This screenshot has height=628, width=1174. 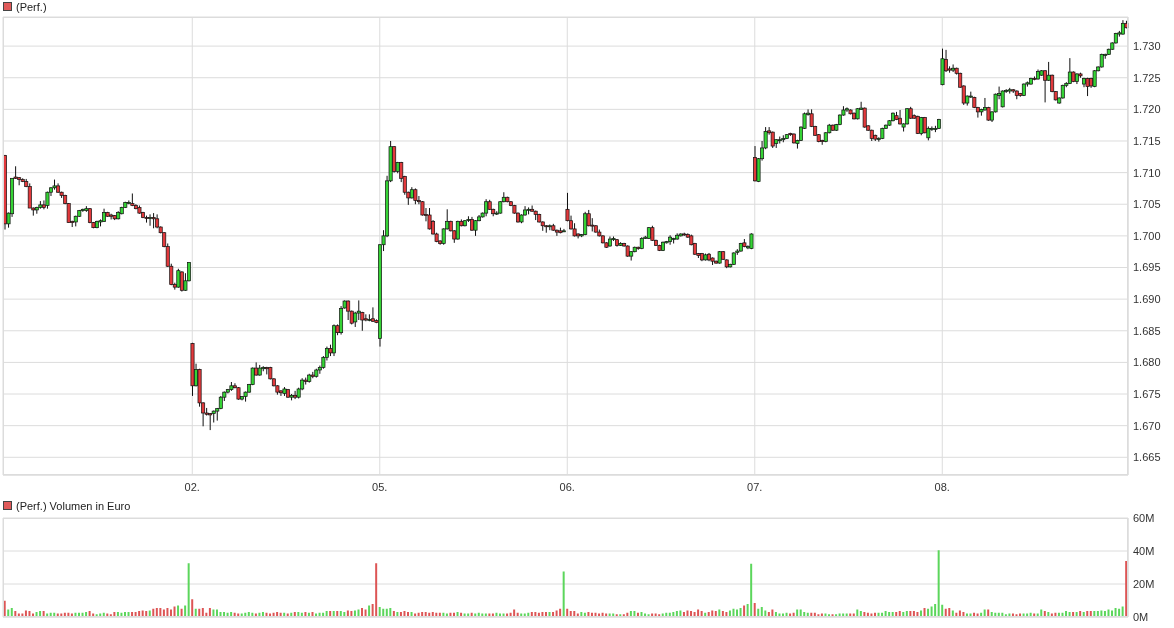 I want to click on x-tick-label: 05., so click(x=380, y=486).